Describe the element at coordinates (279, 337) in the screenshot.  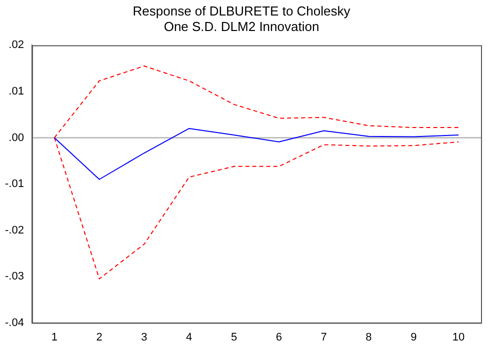
I see `x-tick-label: 6` at that location.